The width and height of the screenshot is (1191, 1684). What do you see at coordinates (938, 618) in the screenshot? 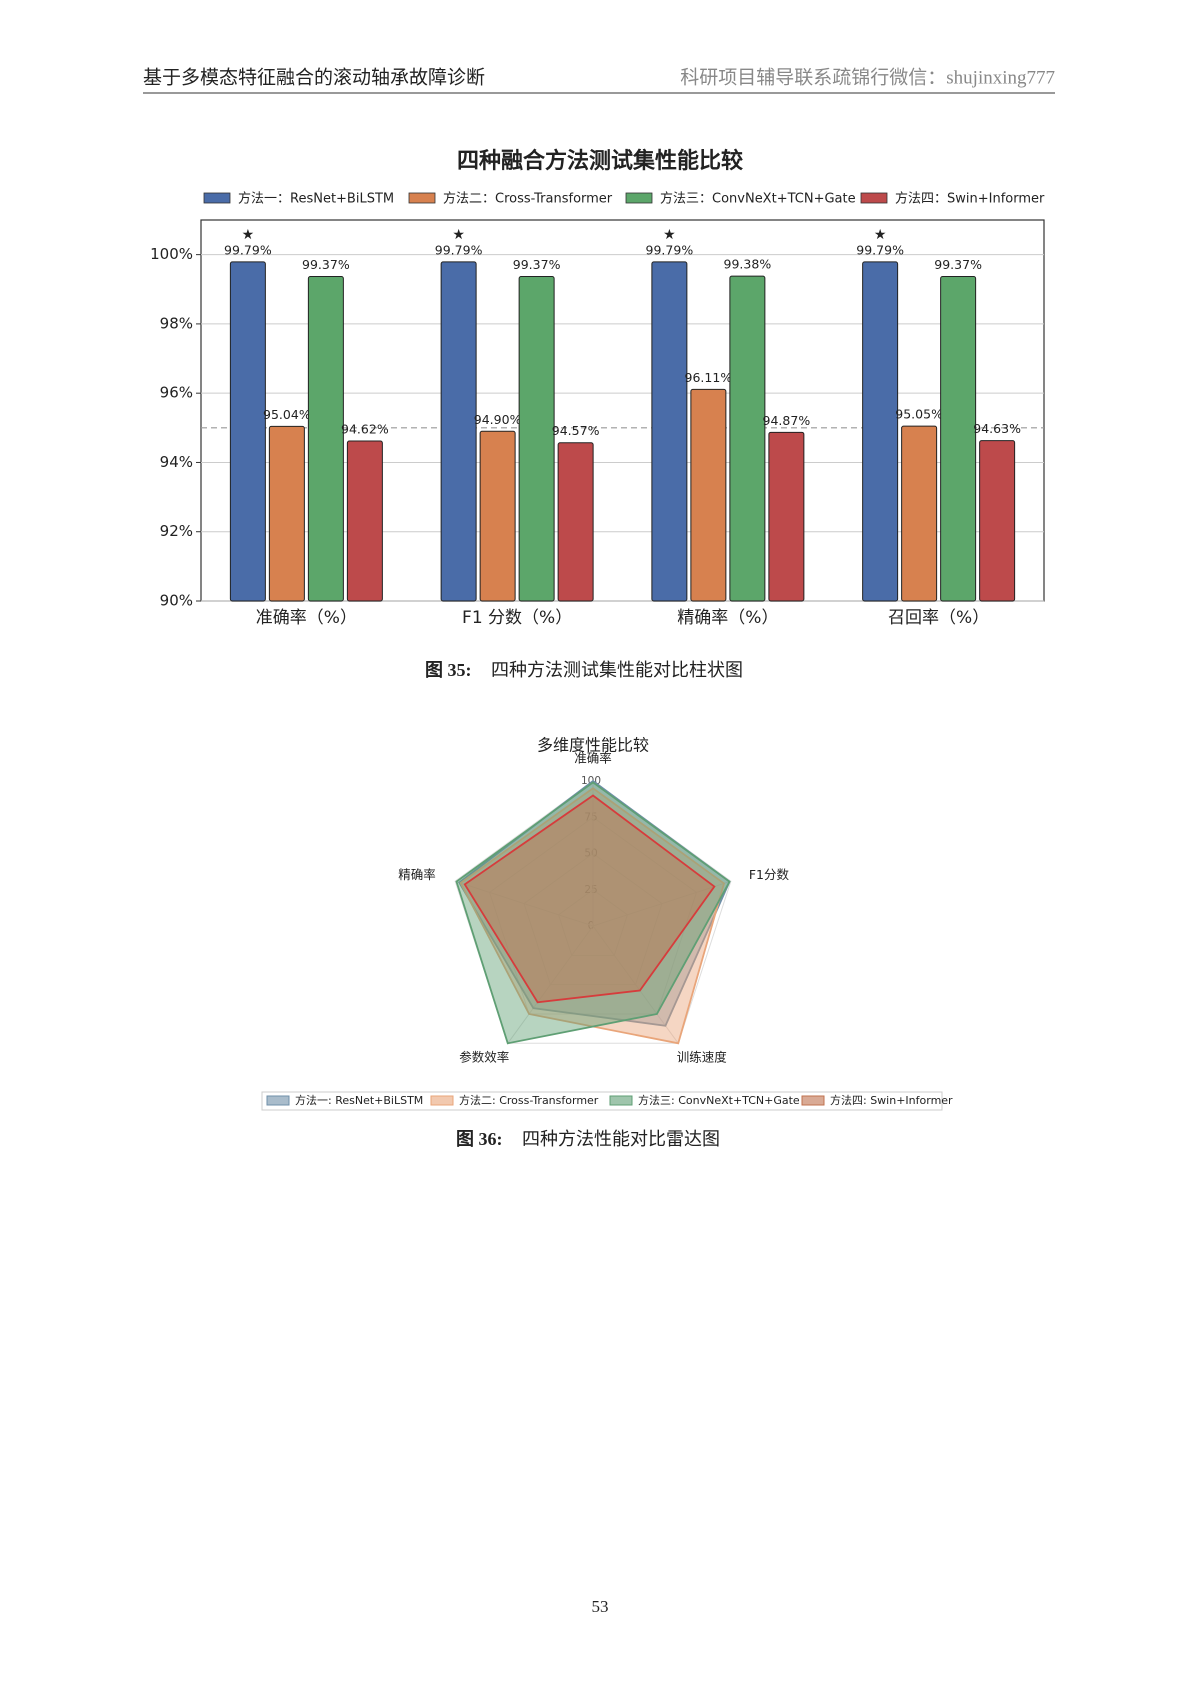
I see `x-tick-label: 召回率（%）` at bounding box center [938, 618].